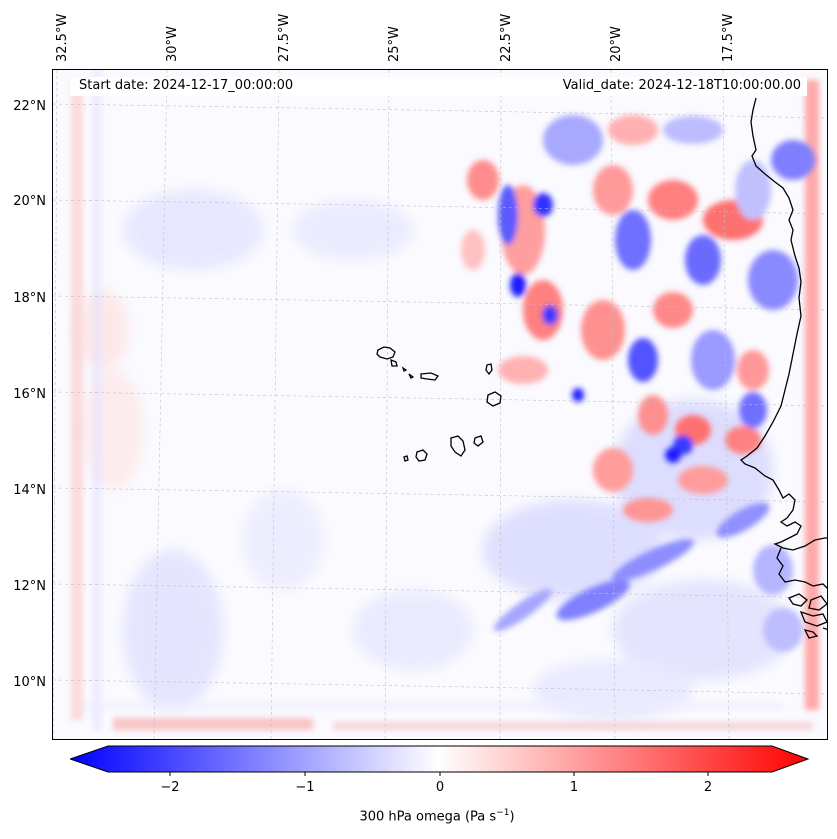 The image size is (837, 839). What do you see at coordinates (29, 201) in the screenshot?
I see `lat-label-20n: 20°N` at bounding box center [29, 201].